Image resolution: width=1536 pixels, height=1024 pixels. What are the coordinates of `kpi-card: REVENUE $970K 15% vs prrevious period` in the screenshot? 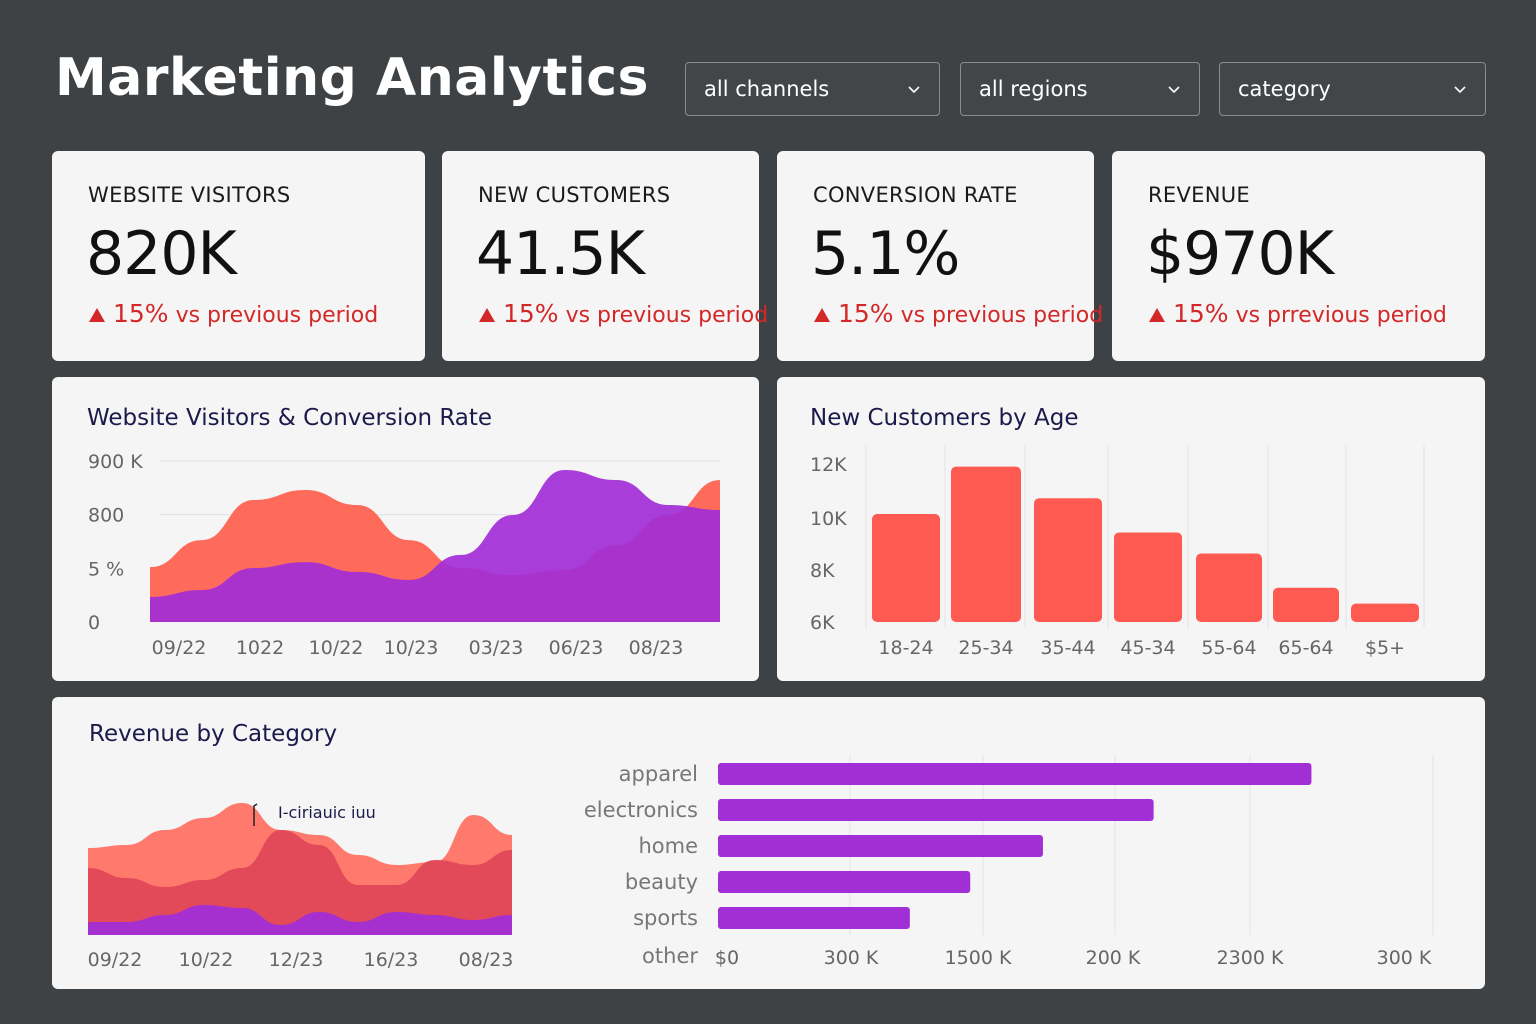 It's located at (1298, 256).